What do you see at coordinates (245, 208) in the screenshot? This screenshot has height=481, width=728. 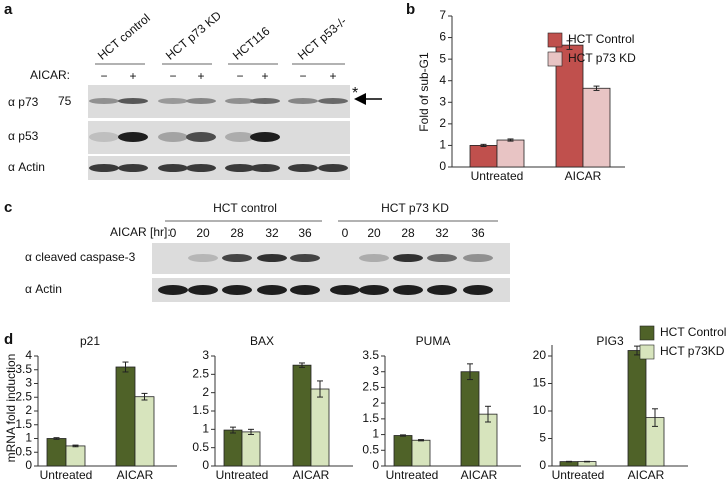 I see `group-label: HCT control` at bounding box center [245, 208].